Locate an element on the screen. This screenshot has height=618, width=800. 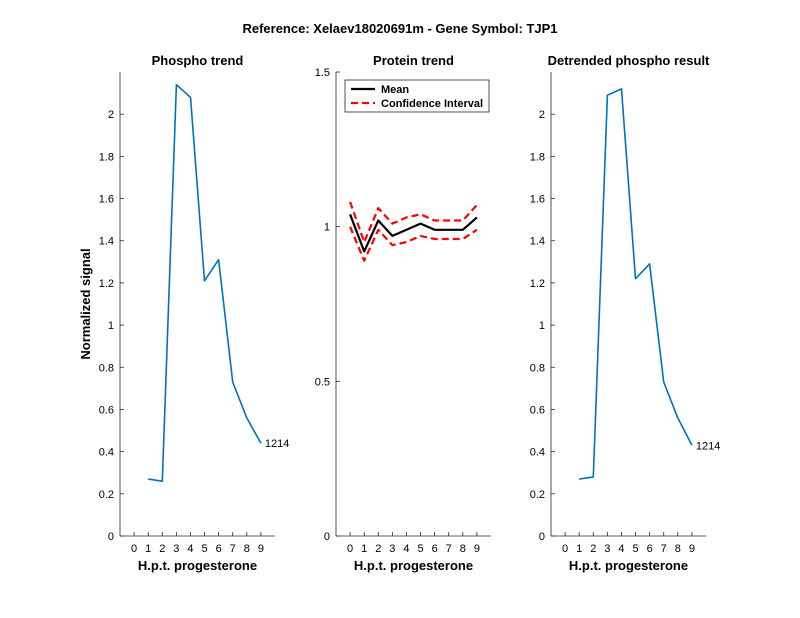
series-line-mean is located at coordinates (413, 233).